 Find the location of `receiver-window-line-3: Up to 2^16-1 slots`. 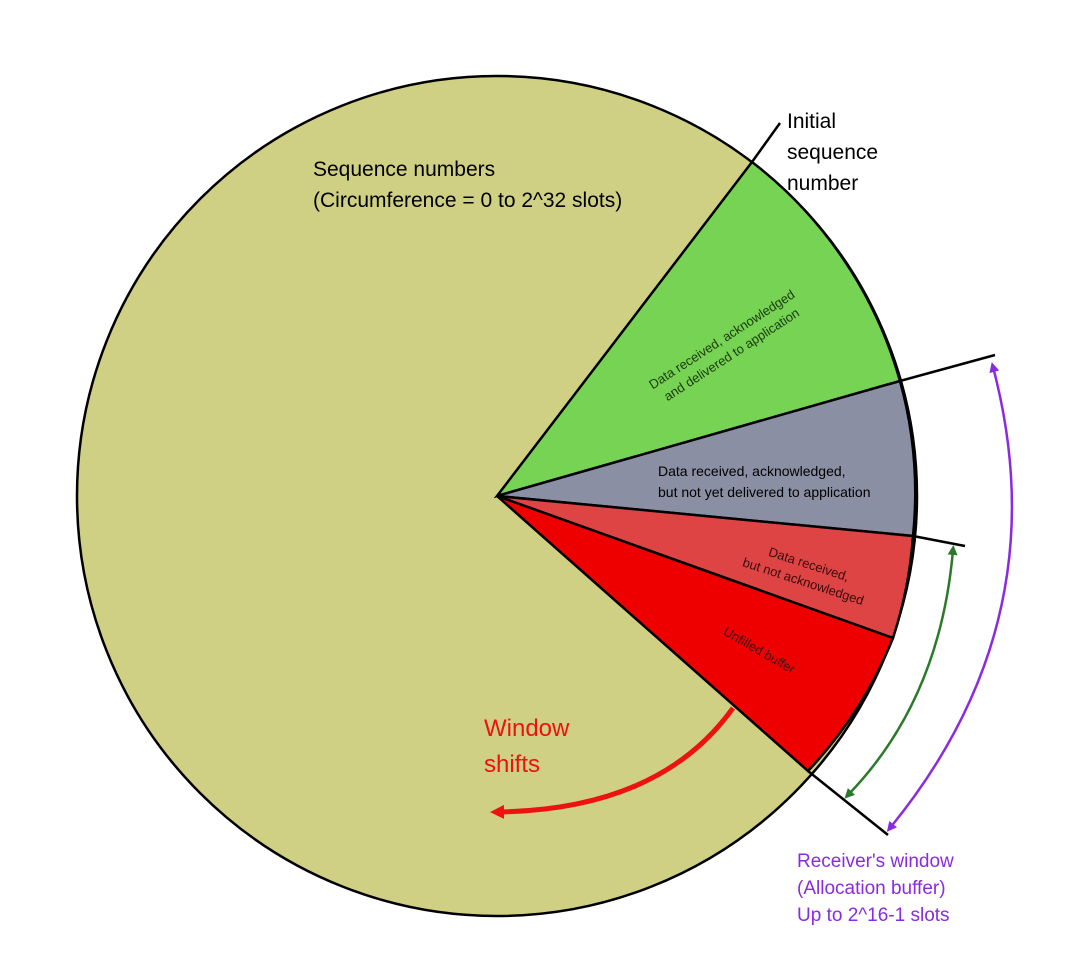

receiver-window-line-3: Up to 2^16-1 slots is located at coordinates (873, 915).